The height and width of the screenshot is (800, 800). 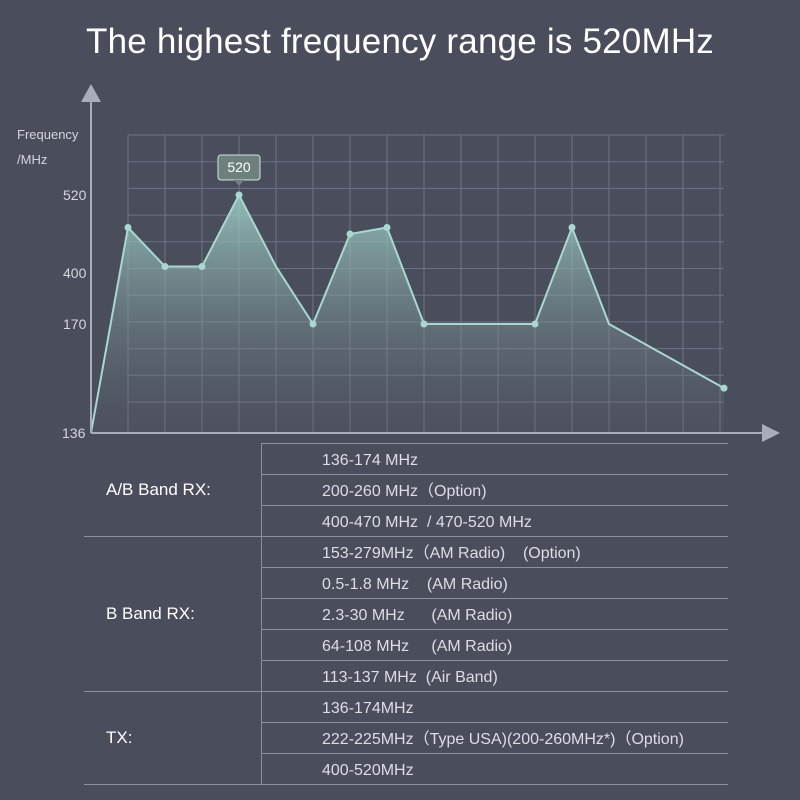 What do you see at coordinates (400, 41) in the screenshot?
I see `page-title: The highest frequency range is 520MHz` at bounding box center [400, 41].